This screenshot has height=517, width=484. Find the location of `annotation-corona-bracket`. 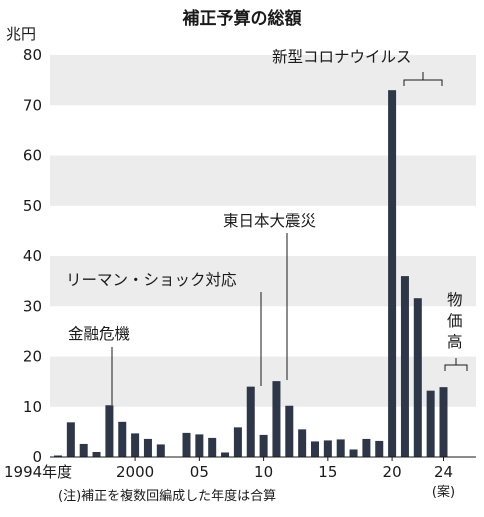

annotation-corona-bracket is located at coordinates (423, 79).